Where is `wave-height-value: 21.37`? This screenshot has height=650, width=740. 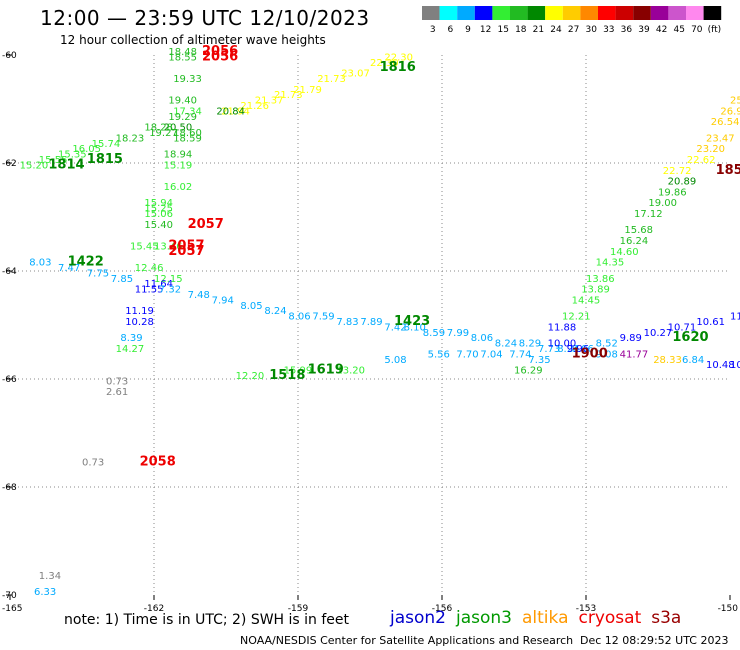 wave-height-value: 21.37 is located at coordinates (269, 101).